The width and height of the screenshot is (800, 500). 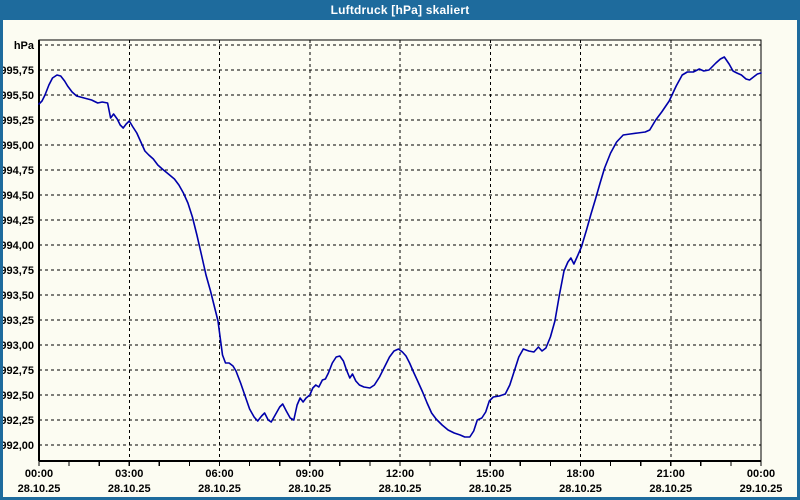 I want to click on x-tick-date-label: 29.10.25, so click(x=761, y=489).